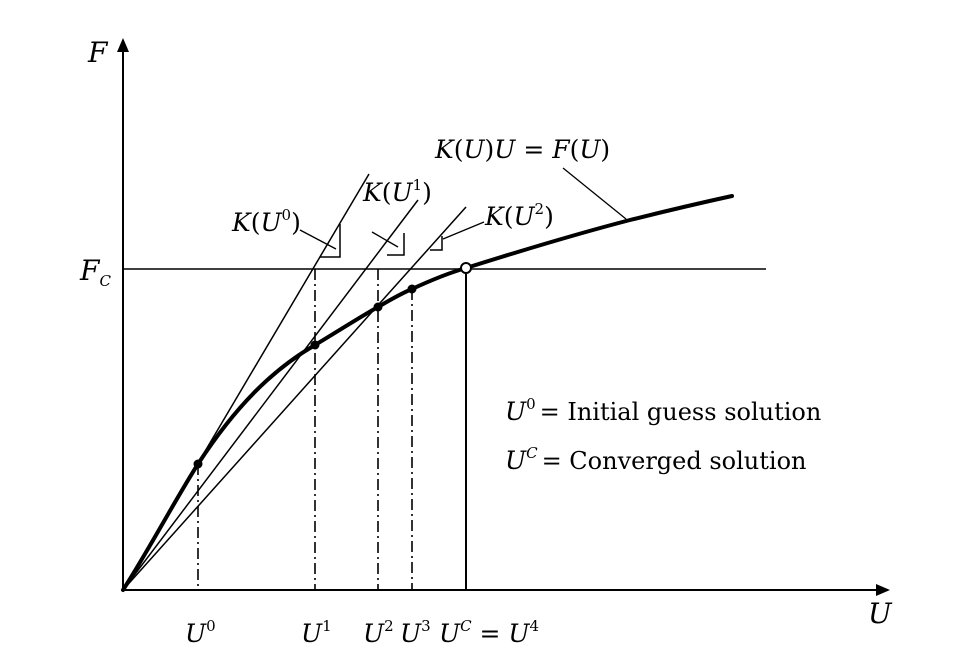 The width and height of the screenshot is (978, 660). Describe the element at coordinates (330, 241) in the screenshot. I see `slope-triangle-k0` at that location.